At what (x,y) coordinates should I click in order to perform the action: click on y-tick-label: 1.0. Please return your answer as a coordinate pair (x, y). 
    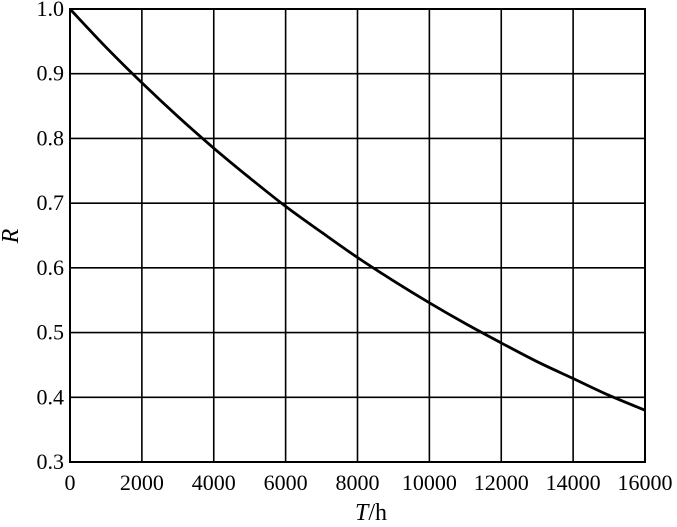
    Looking at the image, I should click on (51, 10).